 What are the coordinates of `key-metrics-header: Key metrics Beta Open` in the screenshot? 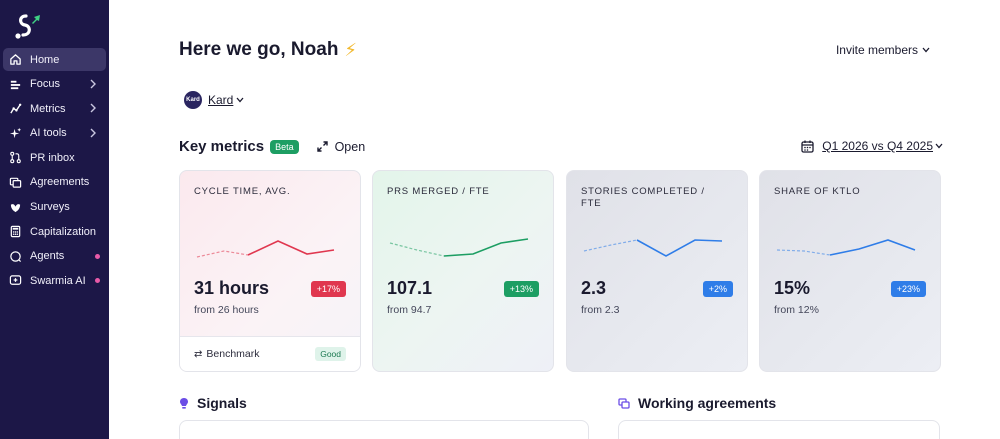 It's located at (272, 146).